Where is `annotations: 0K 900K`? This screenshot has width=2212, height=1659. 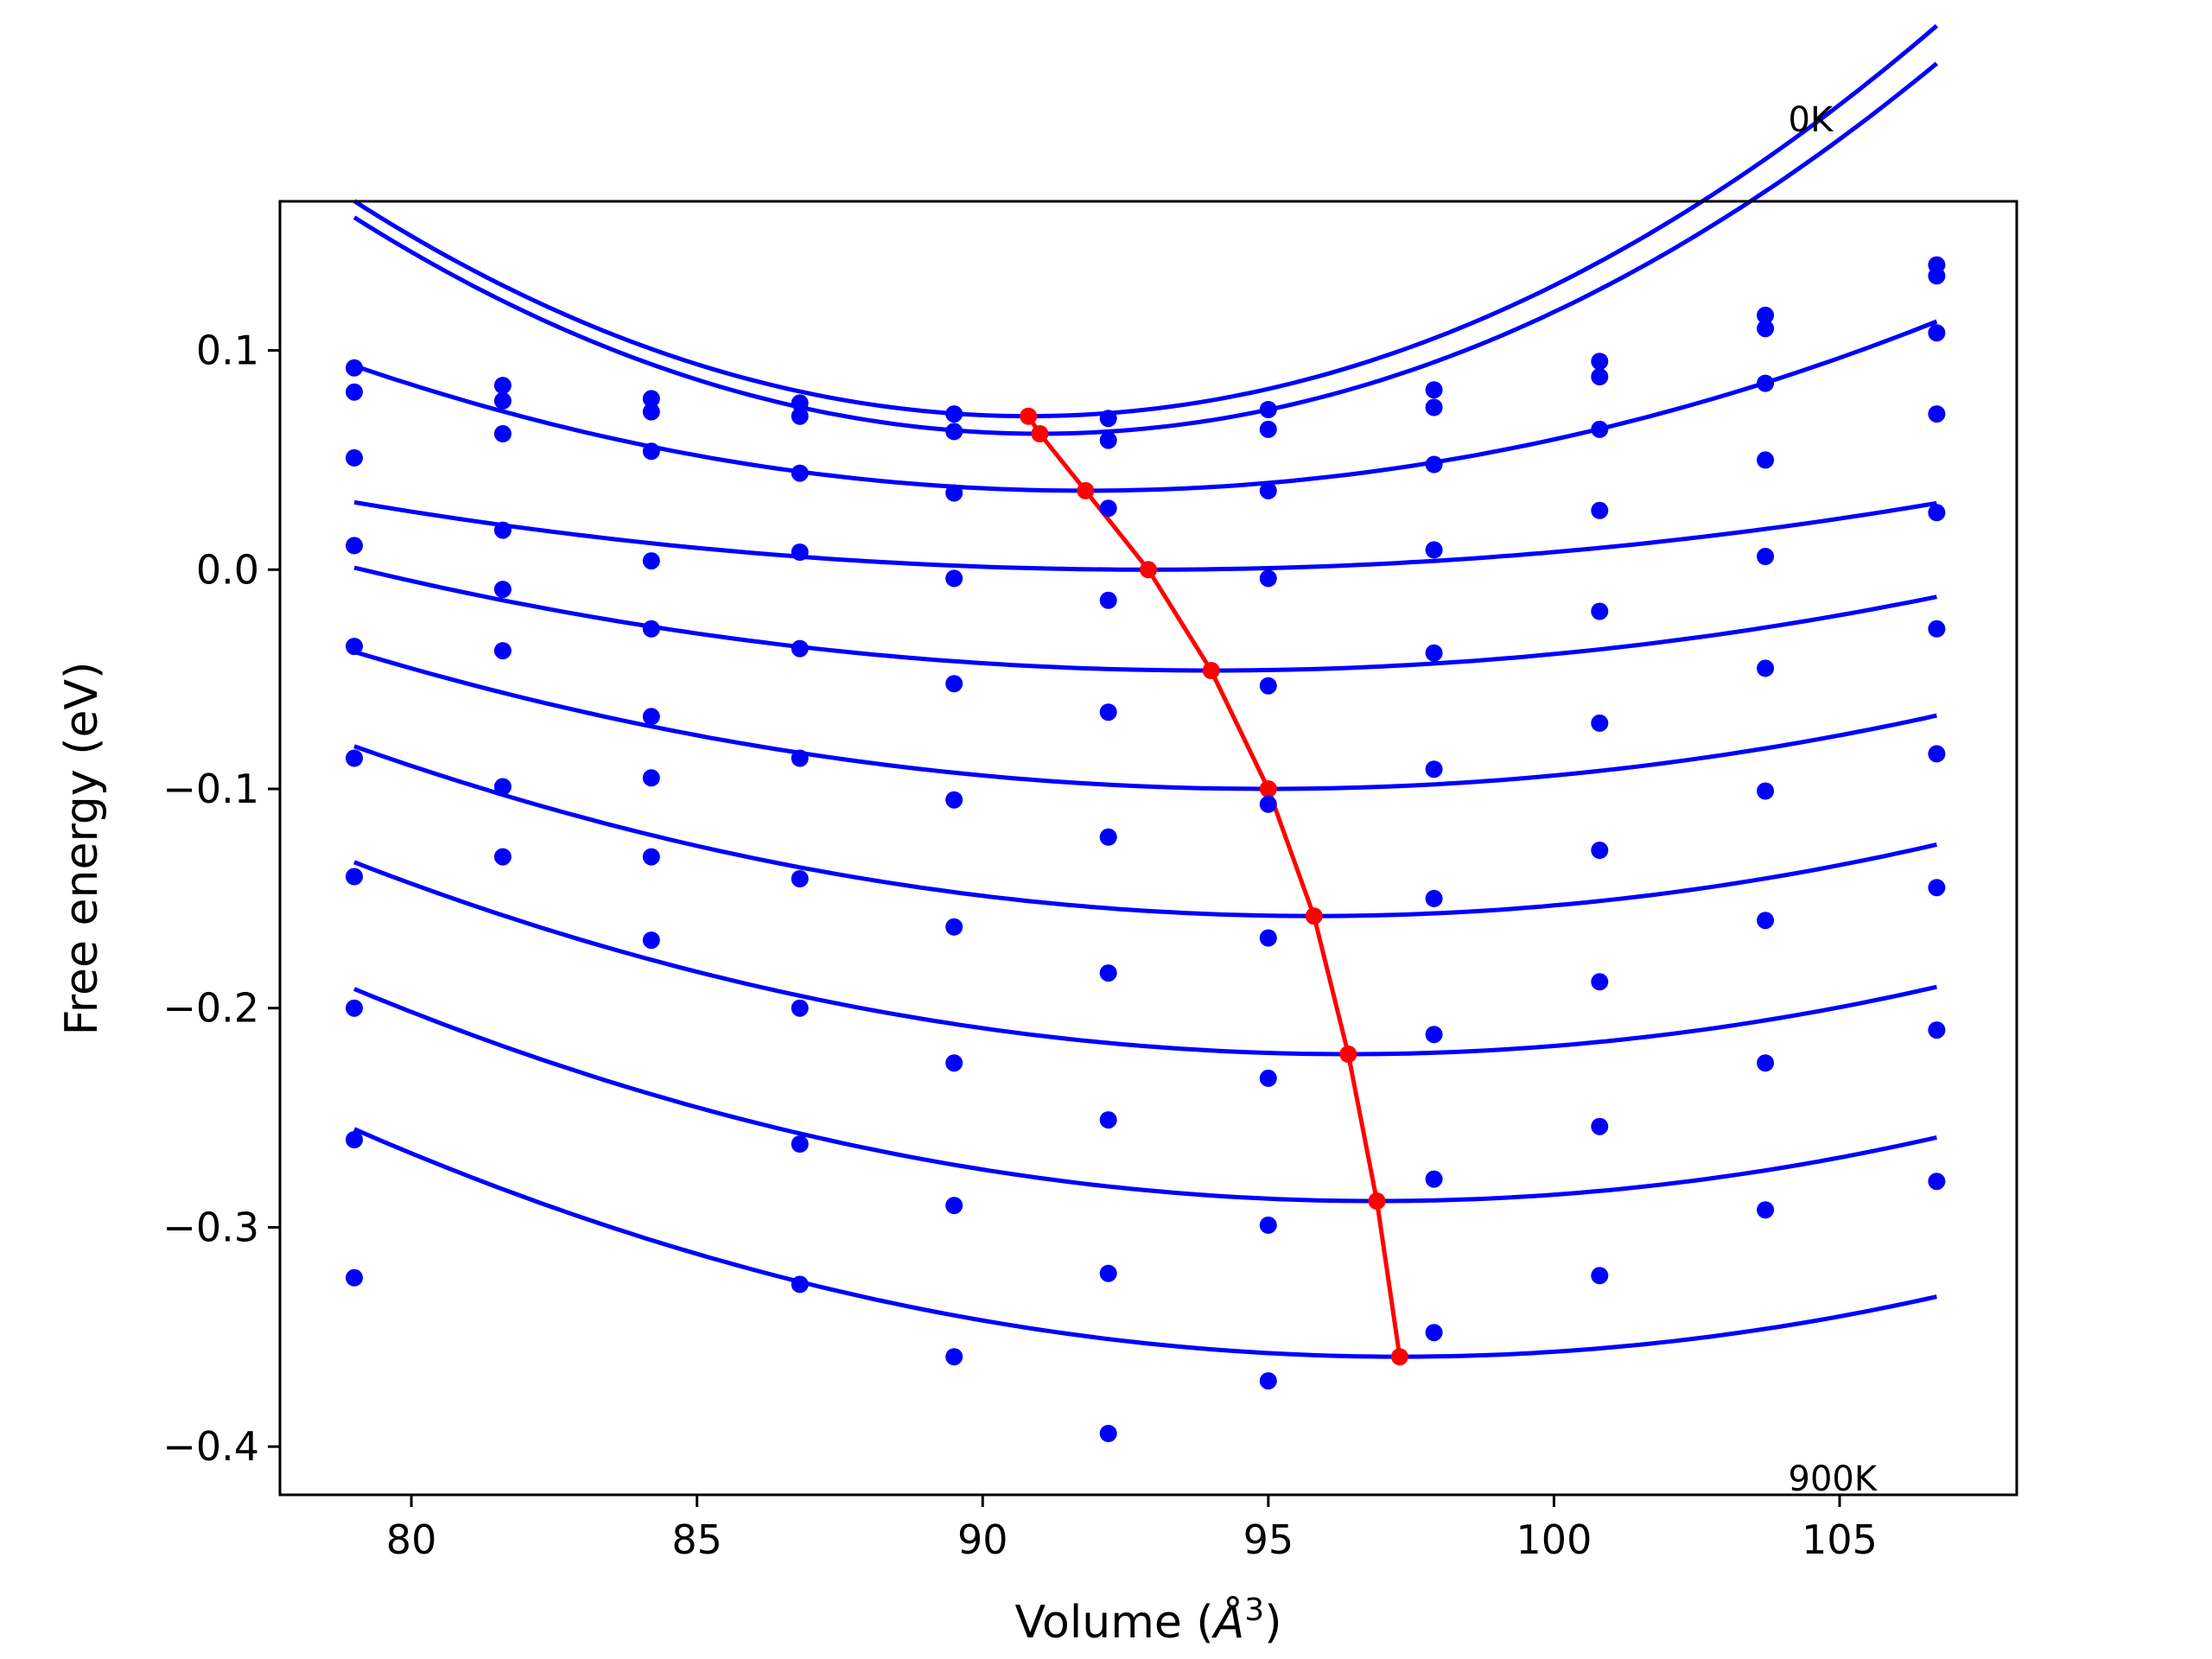
annotations: 0K 900K is located at coordinates (1833, 799).